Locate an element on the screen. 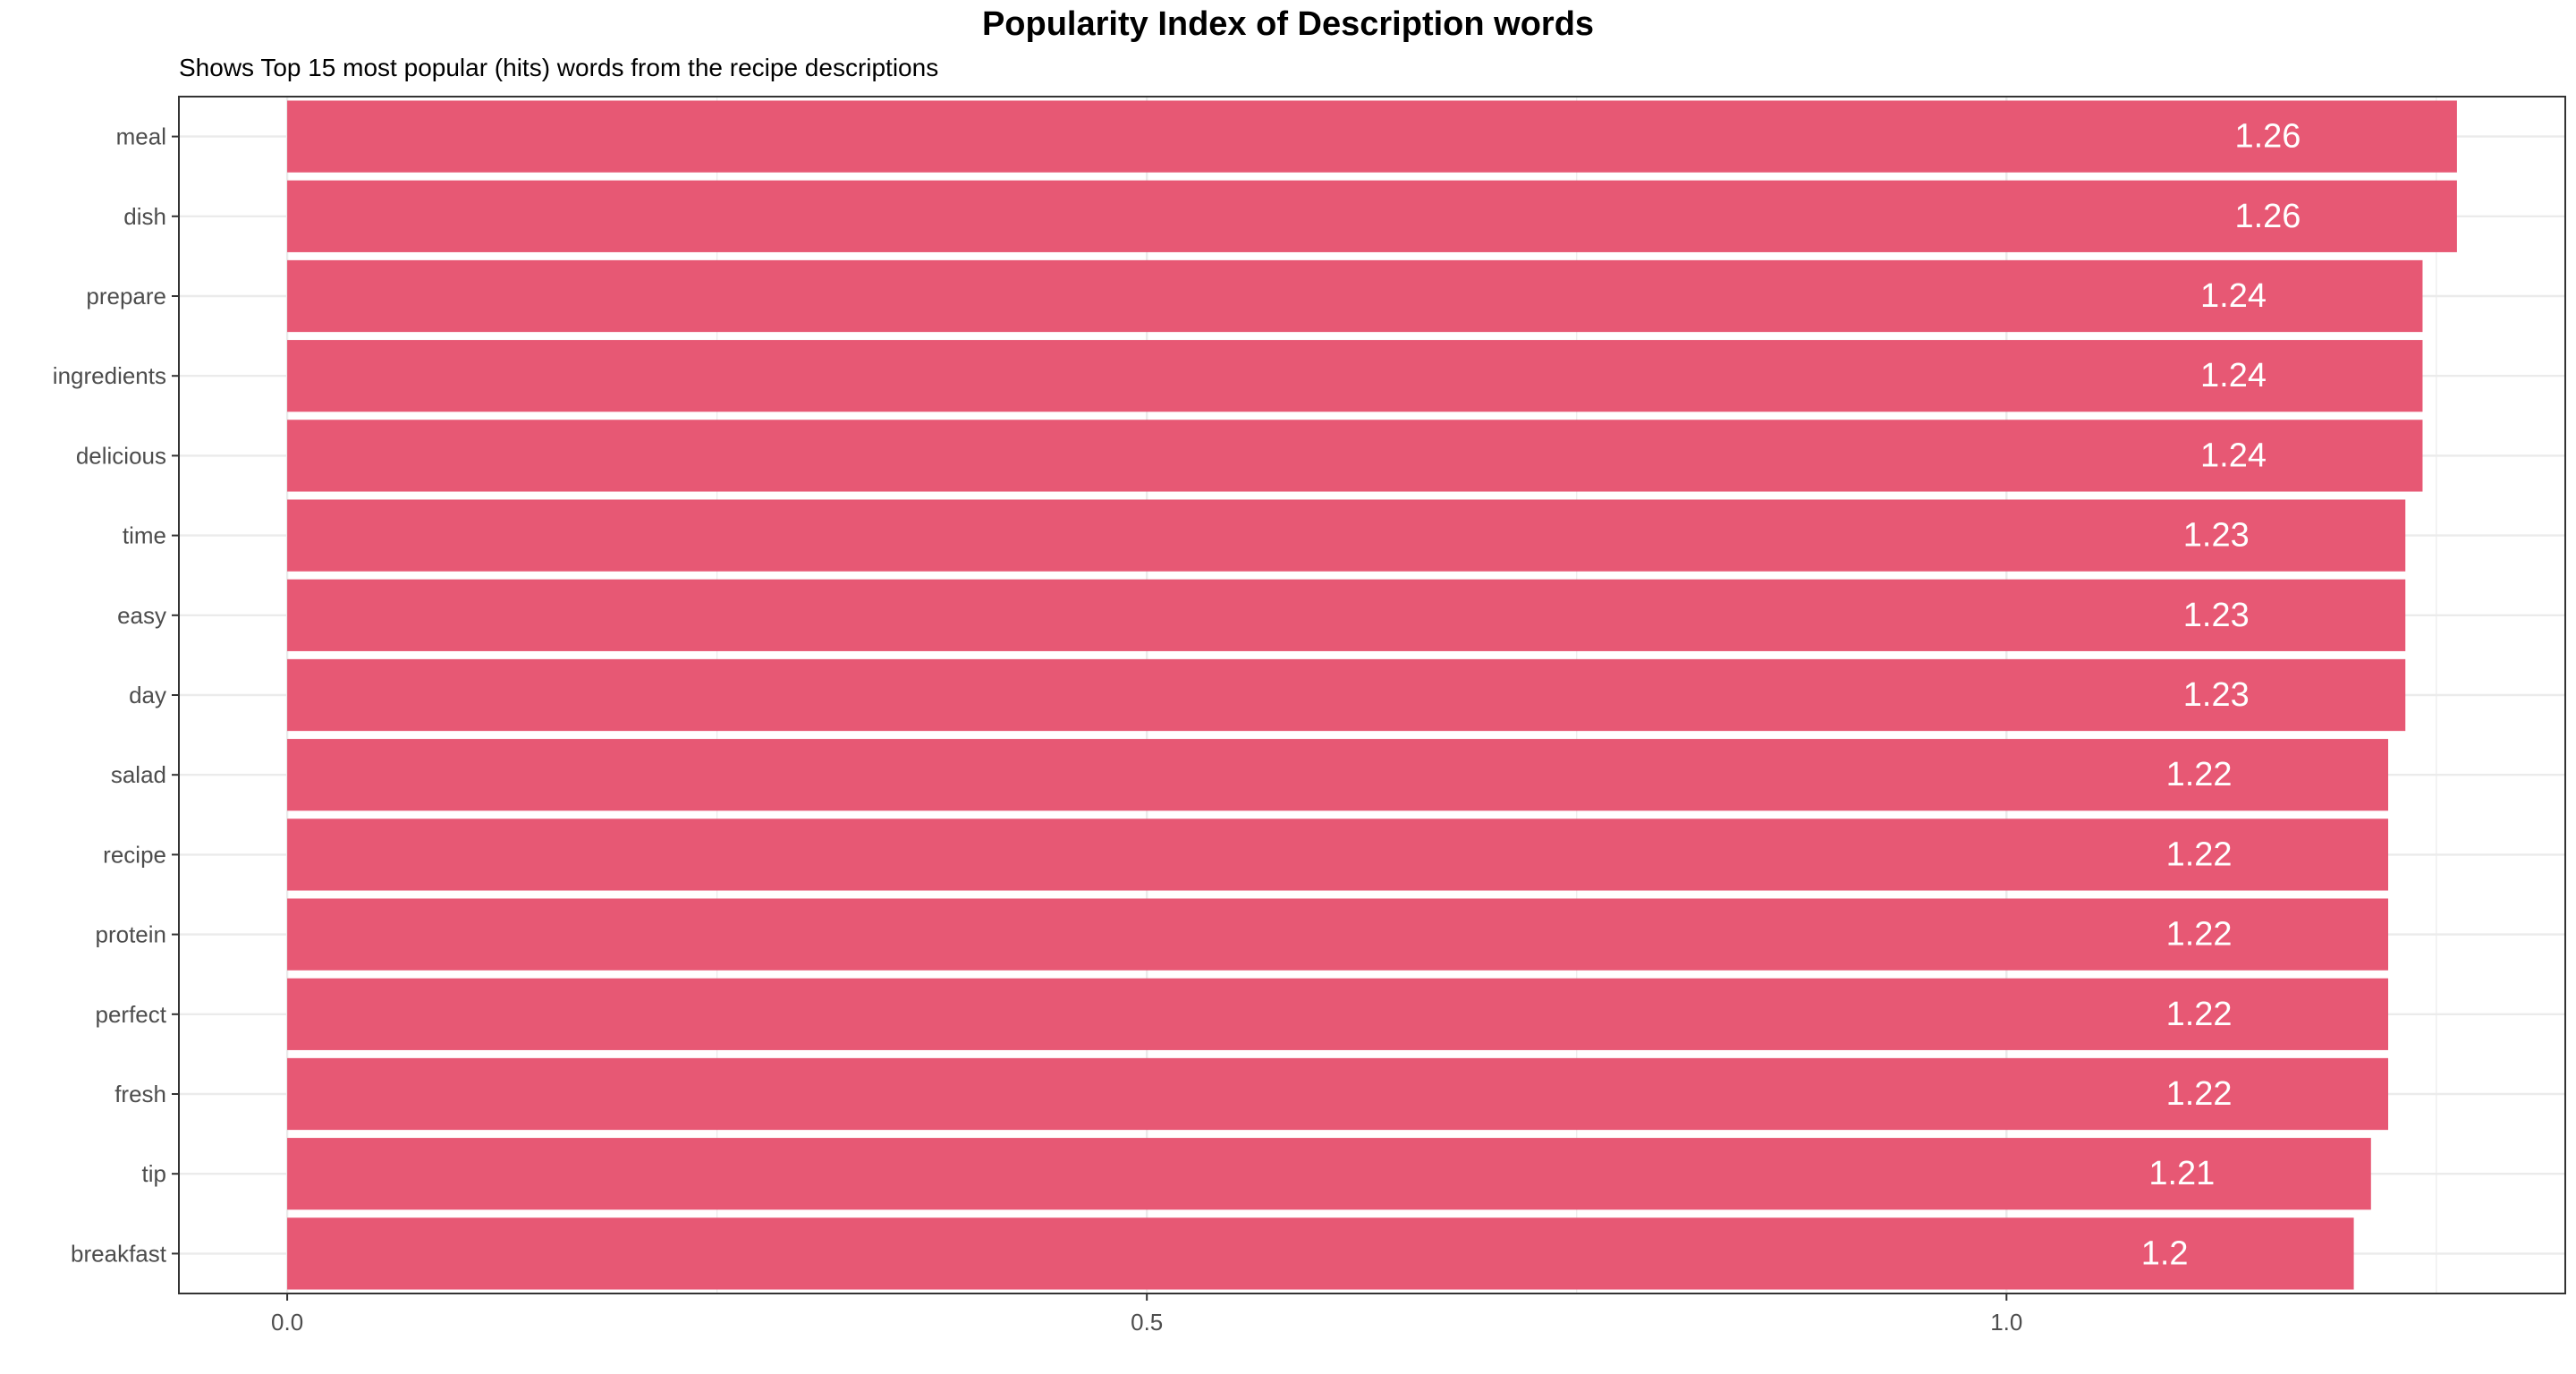  bar-value-label-salad: 1.22 is located at coordinates (2199, 774).